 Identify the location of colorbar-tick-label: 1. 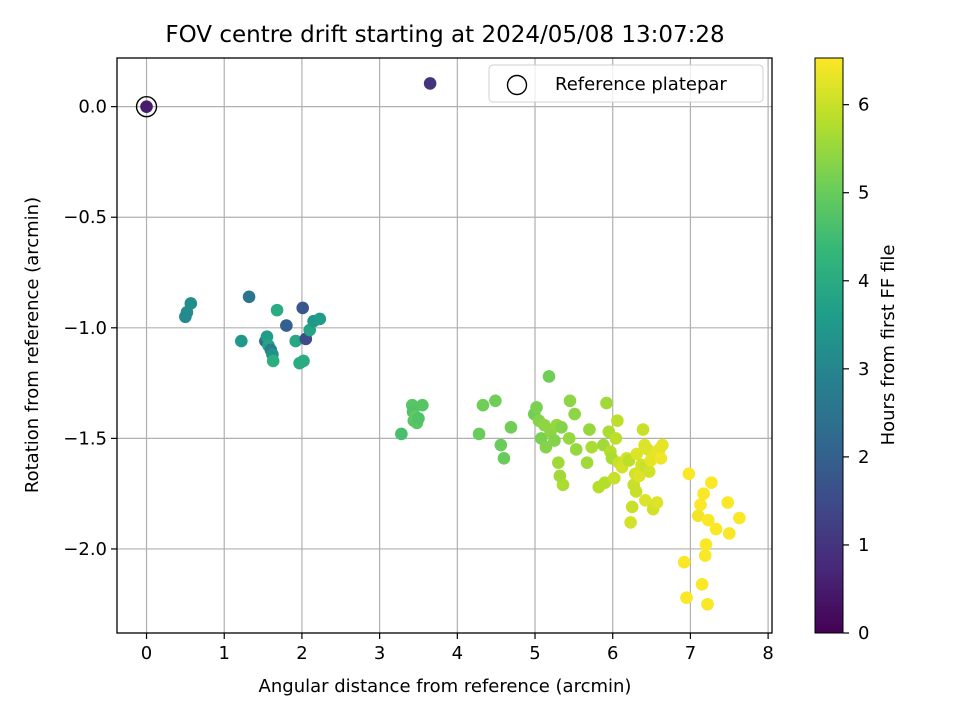
(863, 545).